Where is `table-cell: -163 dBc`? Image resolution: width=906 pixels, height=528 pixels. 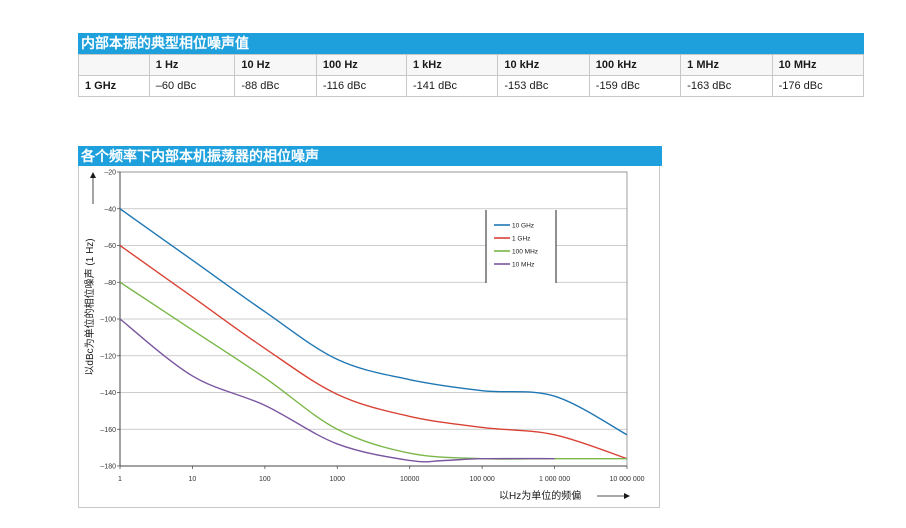
table-cell: -163 dBc is located at coordinates (726, 86).